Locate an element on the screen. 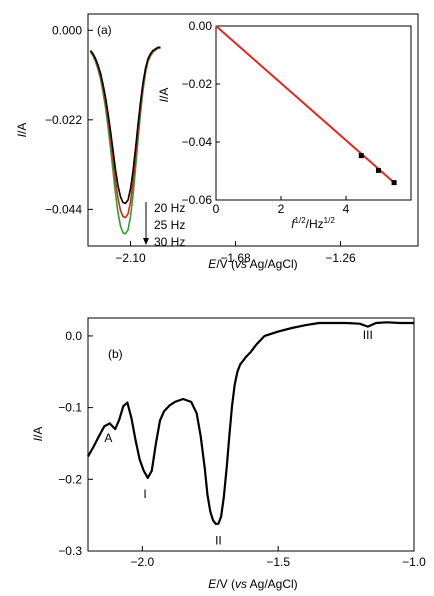 Image resolution: width=434 pixels, height=596 pixels. b-x-tick-label: −1.5 is located at coordinates (278, 562).